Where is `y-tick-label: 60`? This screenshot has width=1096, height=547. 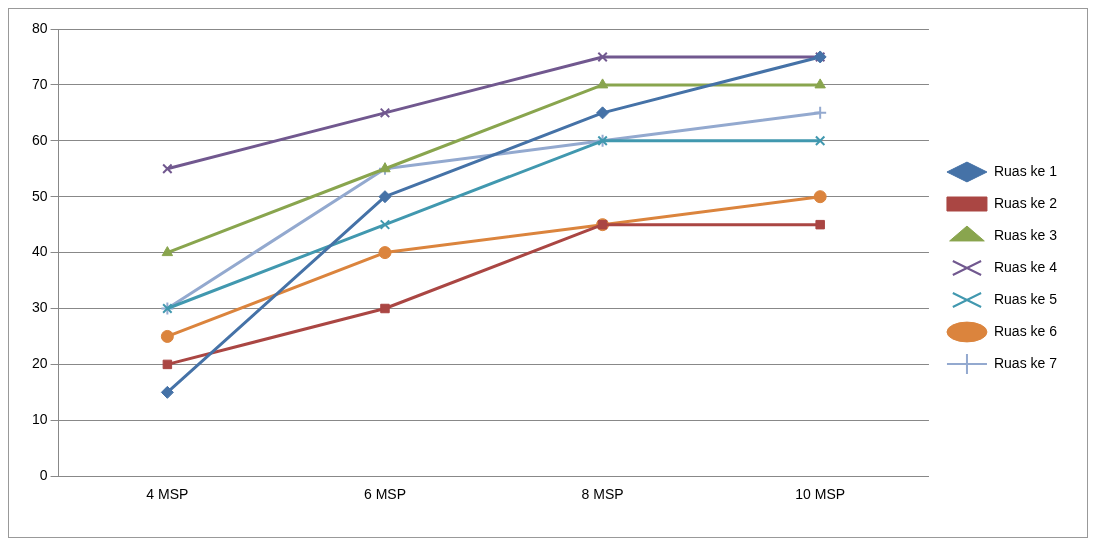 y-tick-label: 60 is located at coordinates (39, 139).